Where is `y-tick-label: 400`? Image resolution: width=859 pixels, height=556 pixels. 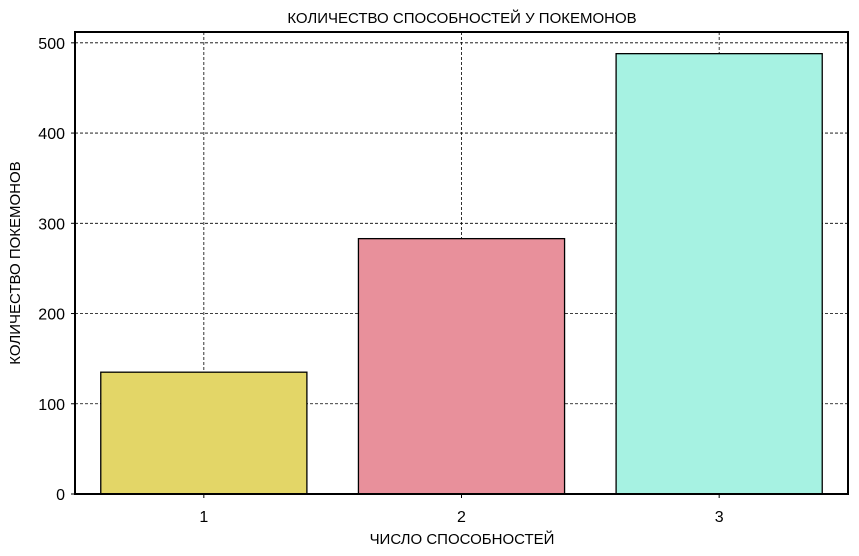
y-tick-label: 400 is located at coordinates (51, 134).